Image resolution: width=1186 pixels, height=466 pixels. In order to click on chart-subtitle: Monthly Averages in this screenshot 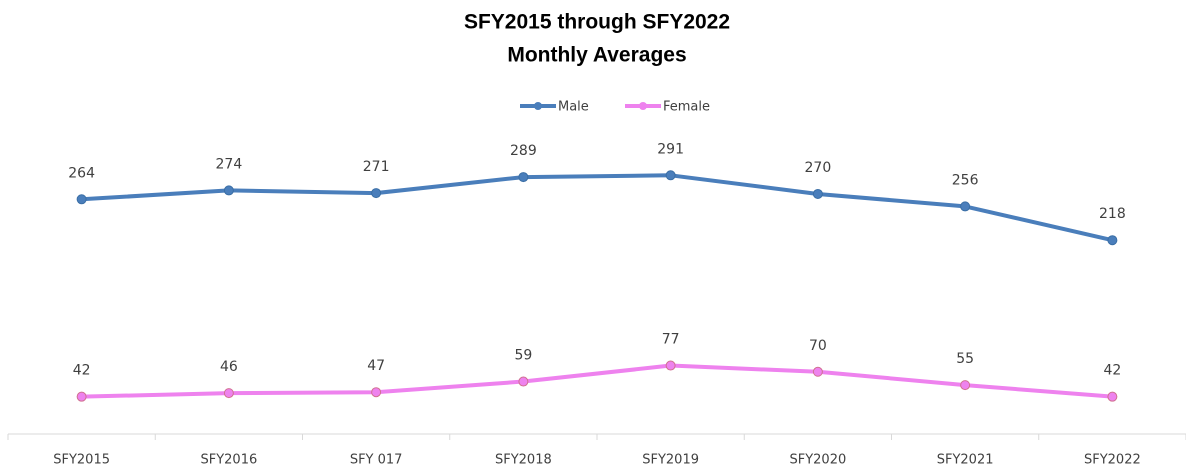, I will do `click(596, 55)`.